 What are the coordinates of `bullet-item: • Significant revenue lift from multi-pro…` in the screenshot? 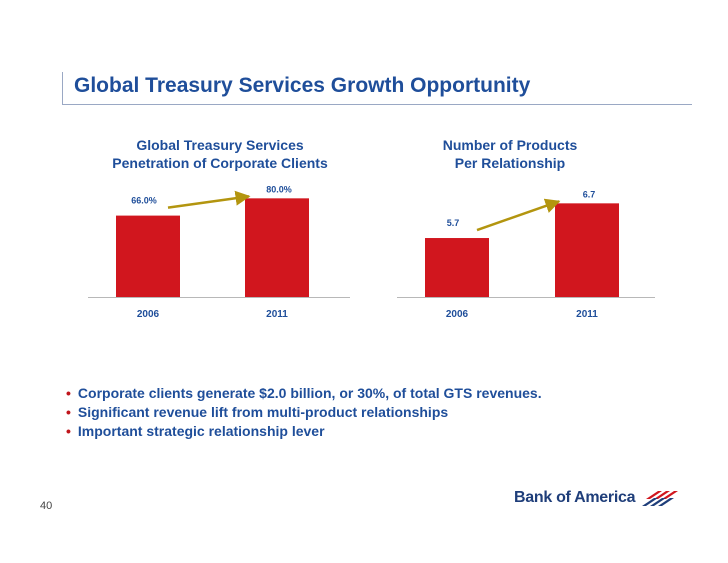 It's located at (304, 412).